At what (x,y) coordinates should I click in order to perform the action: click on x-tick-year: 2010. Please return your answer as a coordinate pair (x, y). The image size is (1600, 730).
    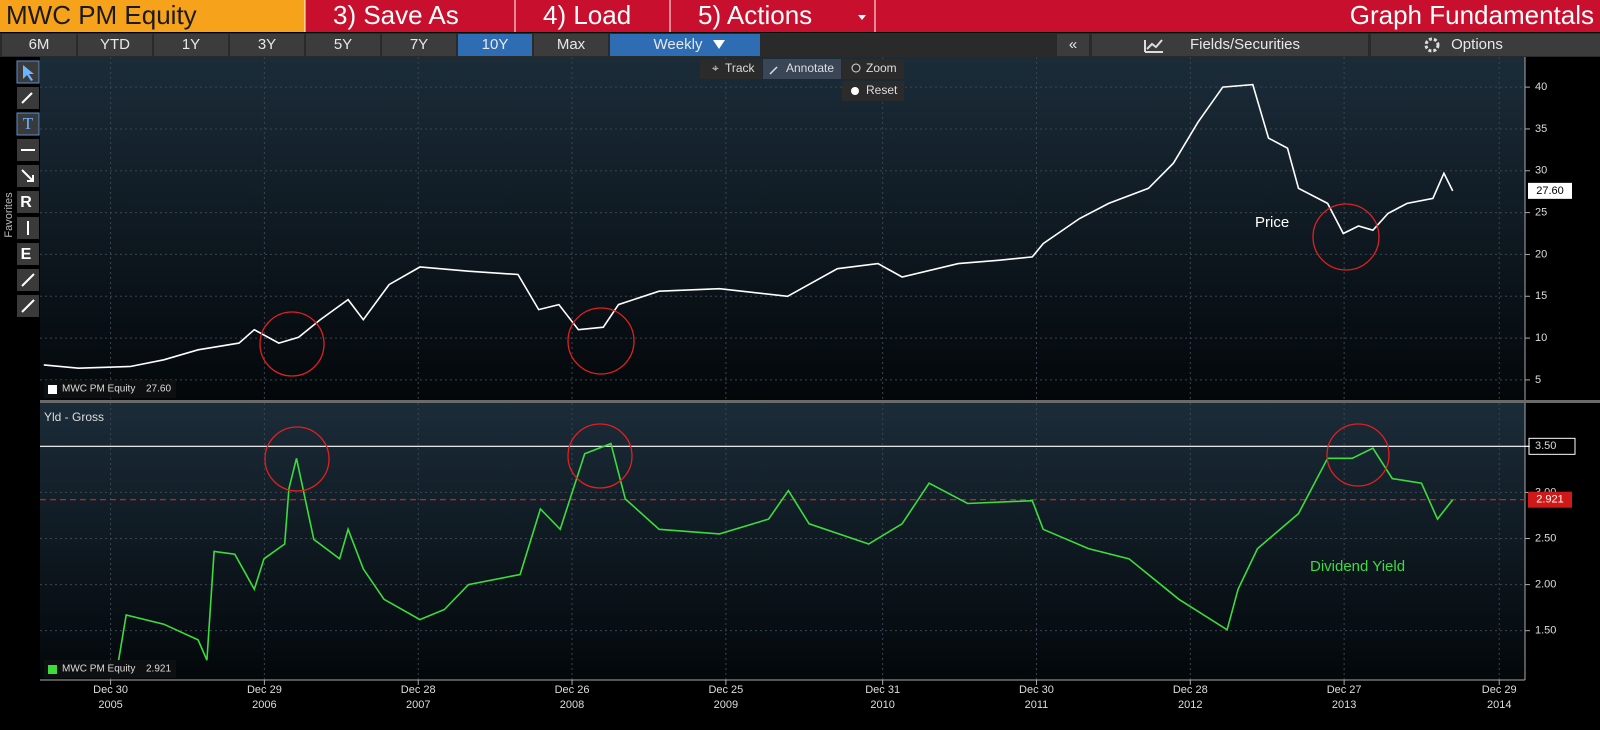
    Looking at the image, I should click on (882, 705).